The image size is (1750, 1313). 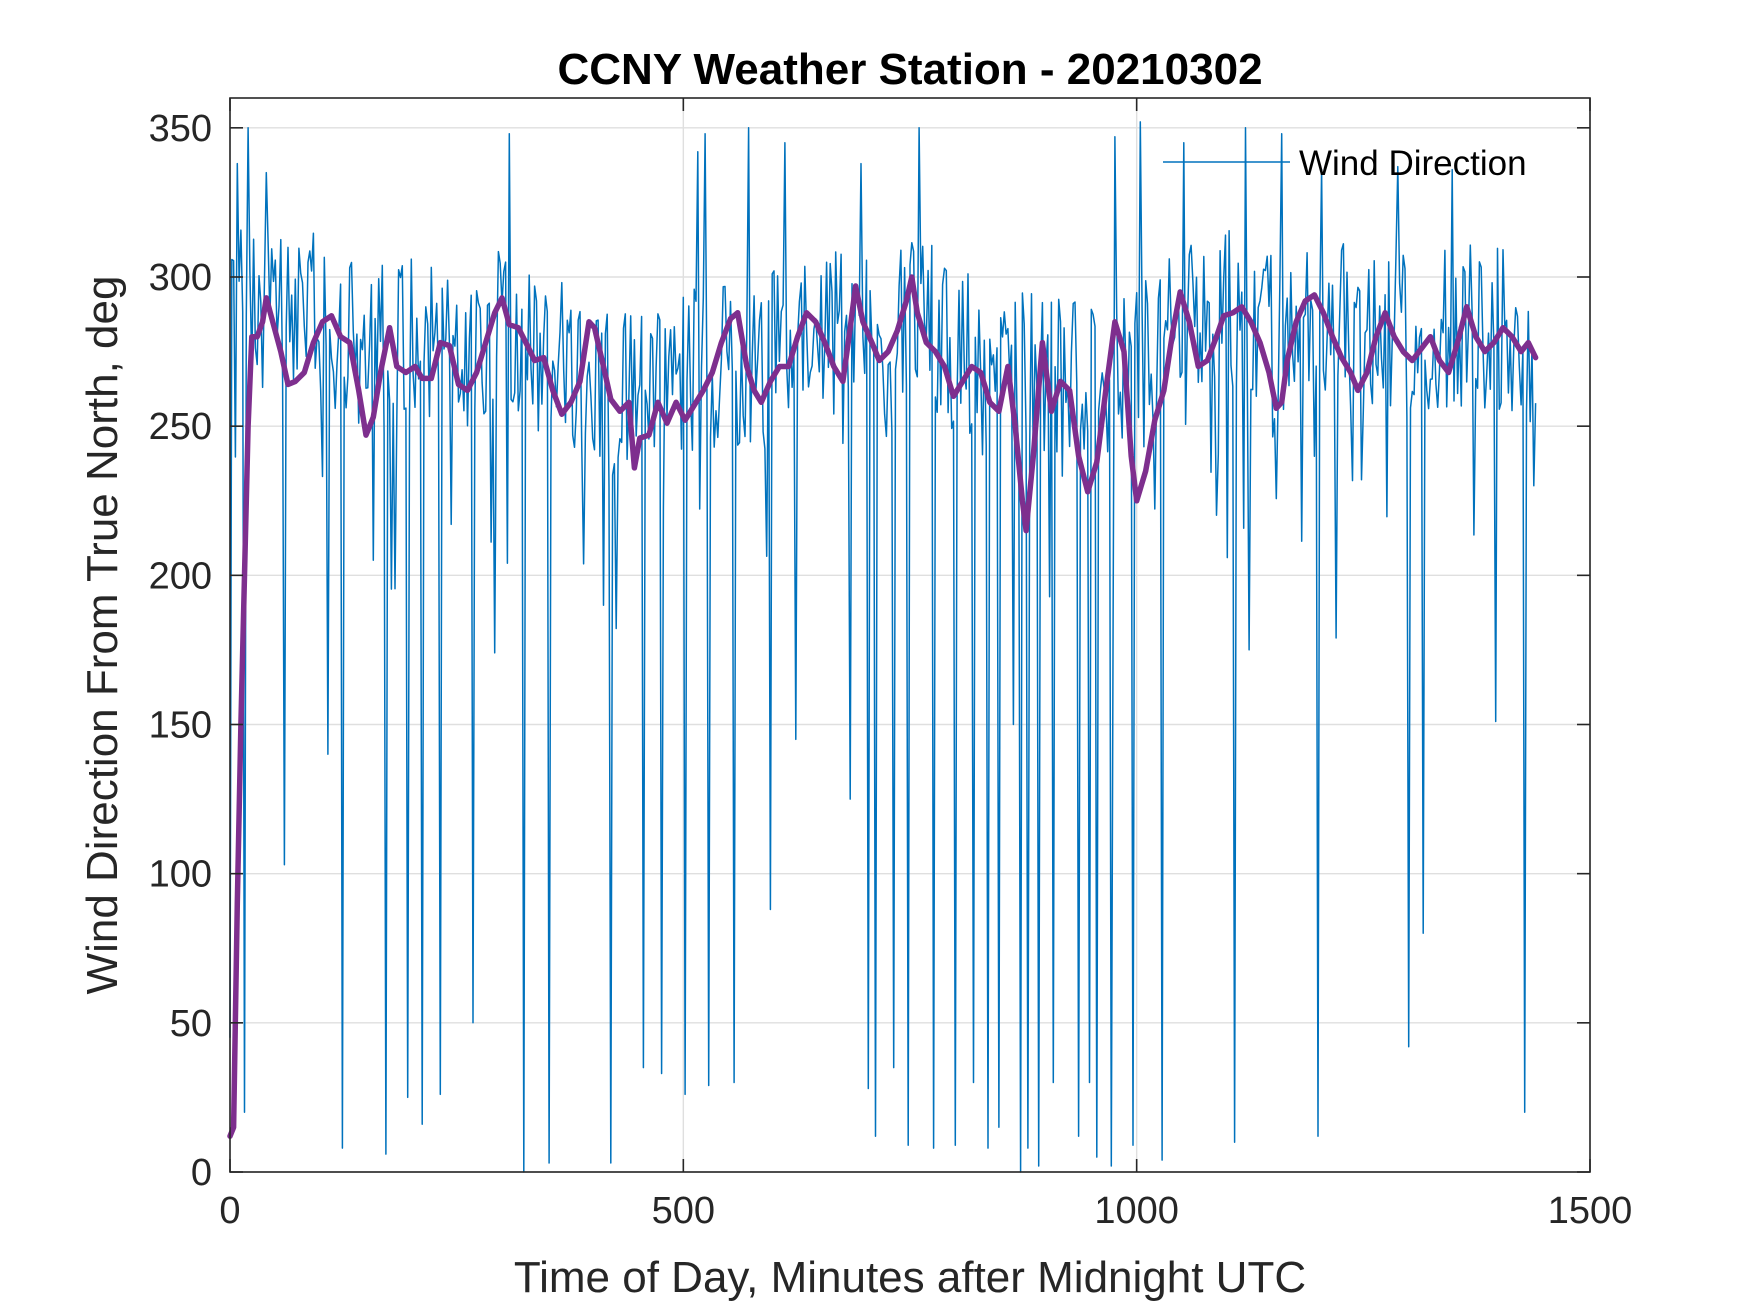 I want to click on legend: Wind Direction, so click(x=1345, y=163).